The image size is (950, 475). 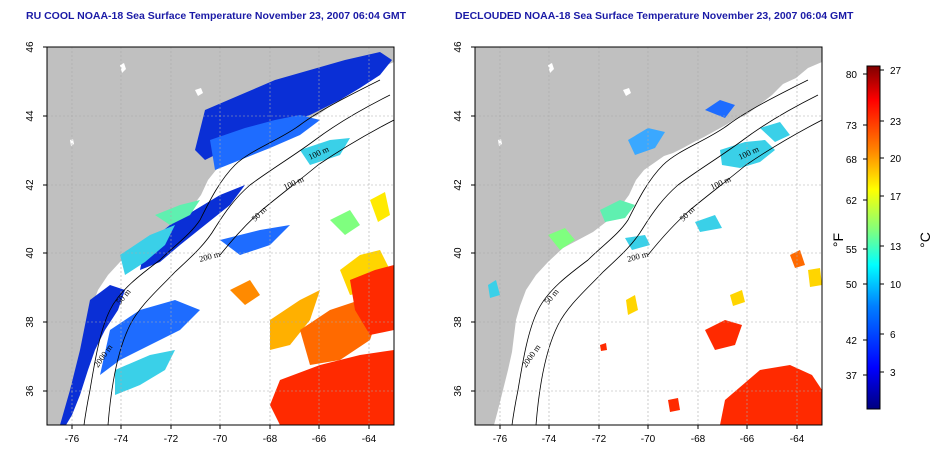 I want to click on colorbar-gradient, so click(x=873, y=237).